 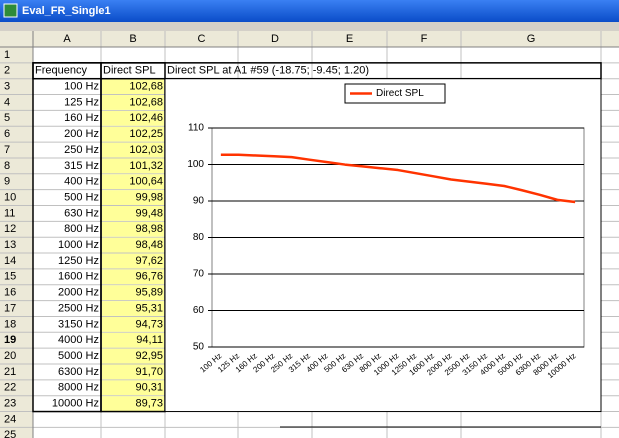 What do you see at coordinates (81, 150) in the screenshot?
I see `cell-text: 250 Hz` at bounding box center [81, 150].